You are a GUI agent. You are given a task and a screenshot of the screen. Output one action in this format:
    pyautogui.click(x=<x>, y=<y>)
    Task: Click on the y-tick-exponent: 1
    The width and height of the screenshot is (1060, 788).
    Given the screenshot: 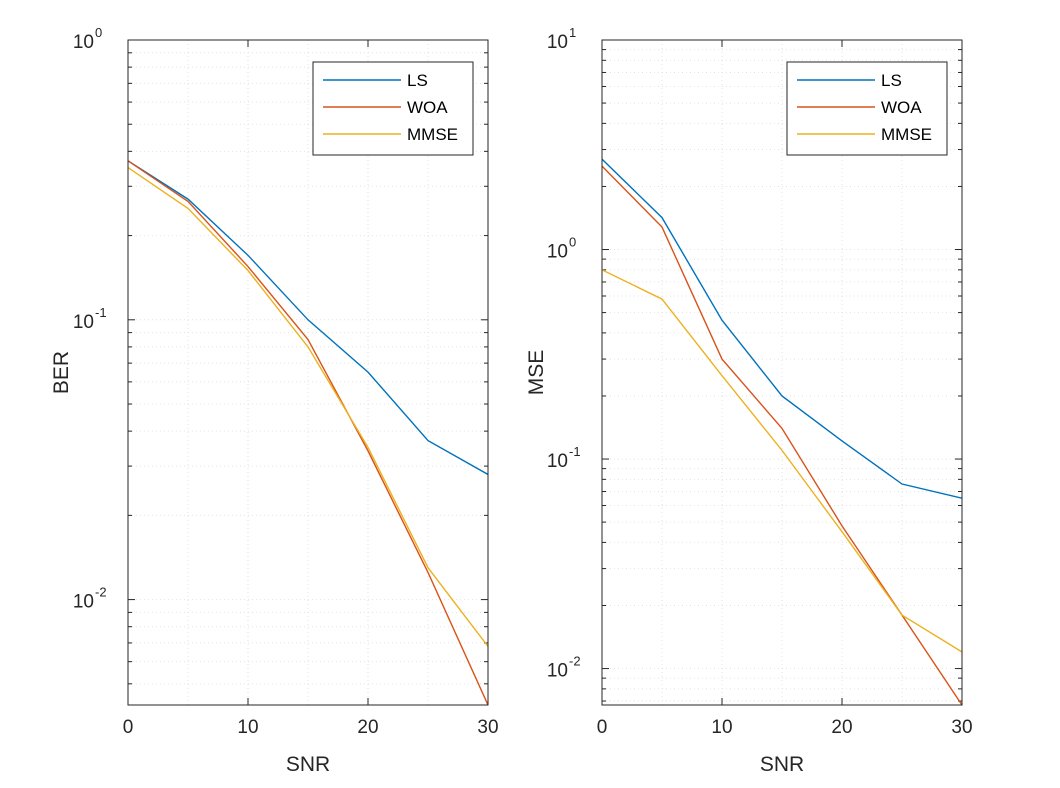 What is the action you would take?
    pyautogui.click(x=572, y=32)
    